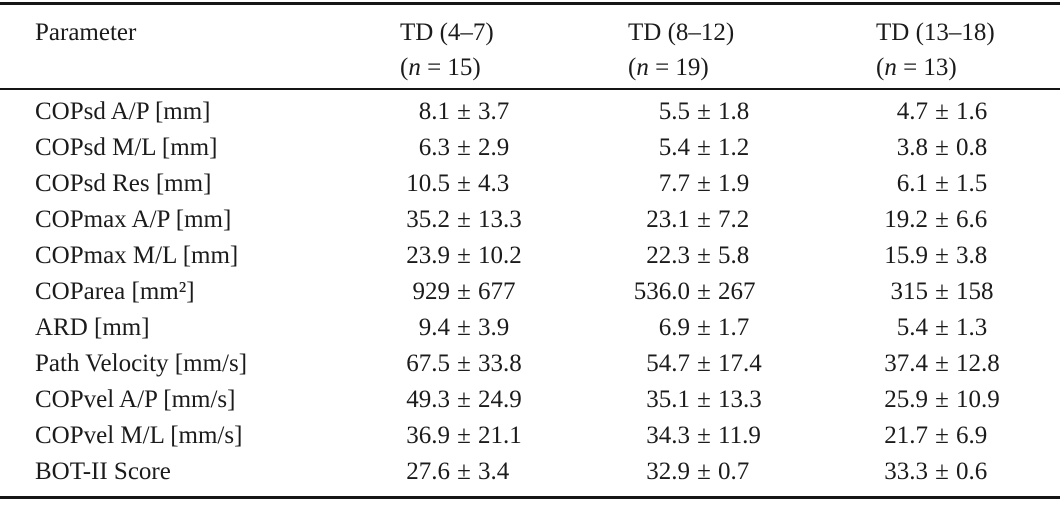  What do you see at coordinates (678, 67) in the screenshot?
I see `n-value: = 19)` at bounding box center [678, 67].